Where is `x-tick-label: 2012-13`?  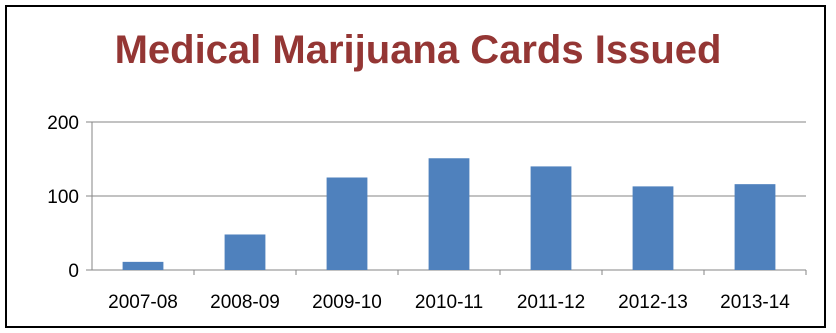
x-tick-label: 2012-13 is located at coordinates (653, 302).